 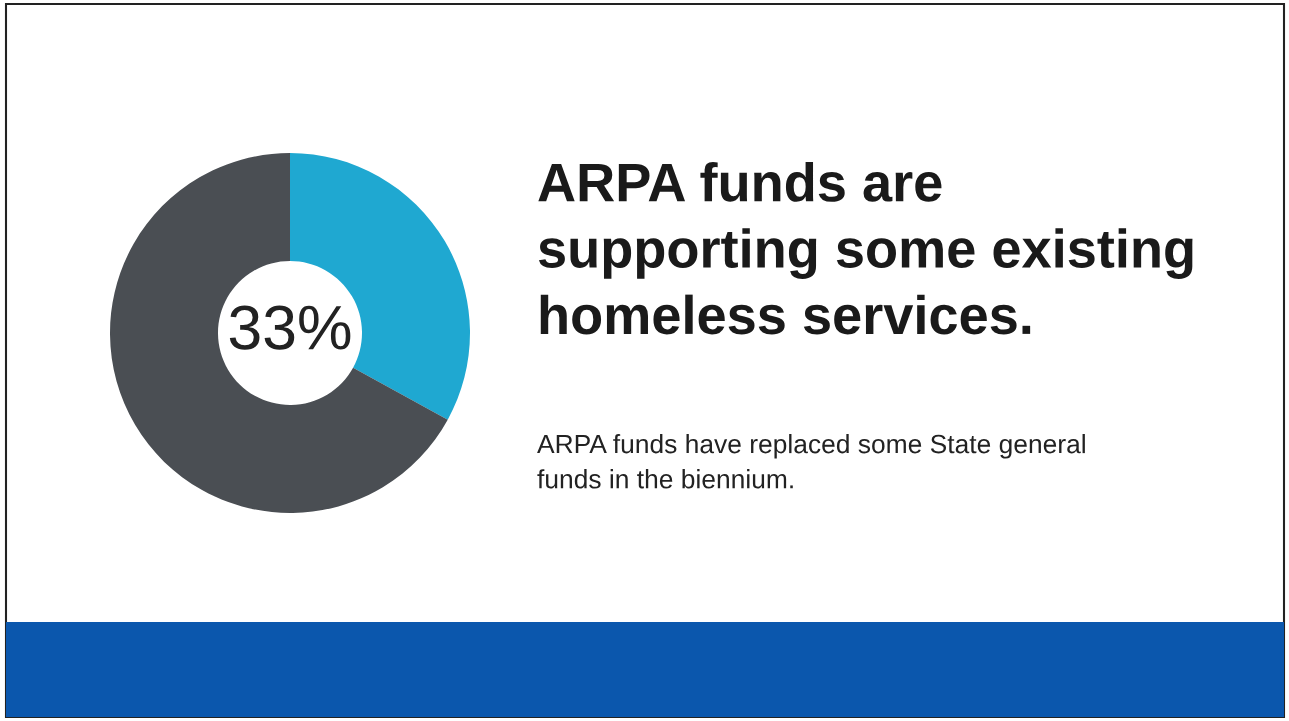 What do you see at coordinates (811, 461) in the screenshot?
I see `text: ARPA funds have replaced some State general funds in the biennium.` at bounding box center [811, 461].